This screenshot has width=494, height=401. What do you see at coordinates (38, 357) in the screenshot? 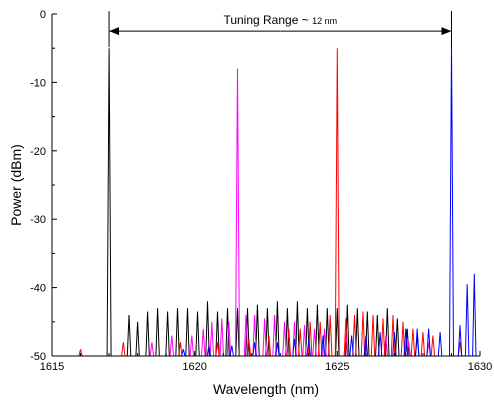
I see `y-tick-label: -50` at bounding box center [38, 357].